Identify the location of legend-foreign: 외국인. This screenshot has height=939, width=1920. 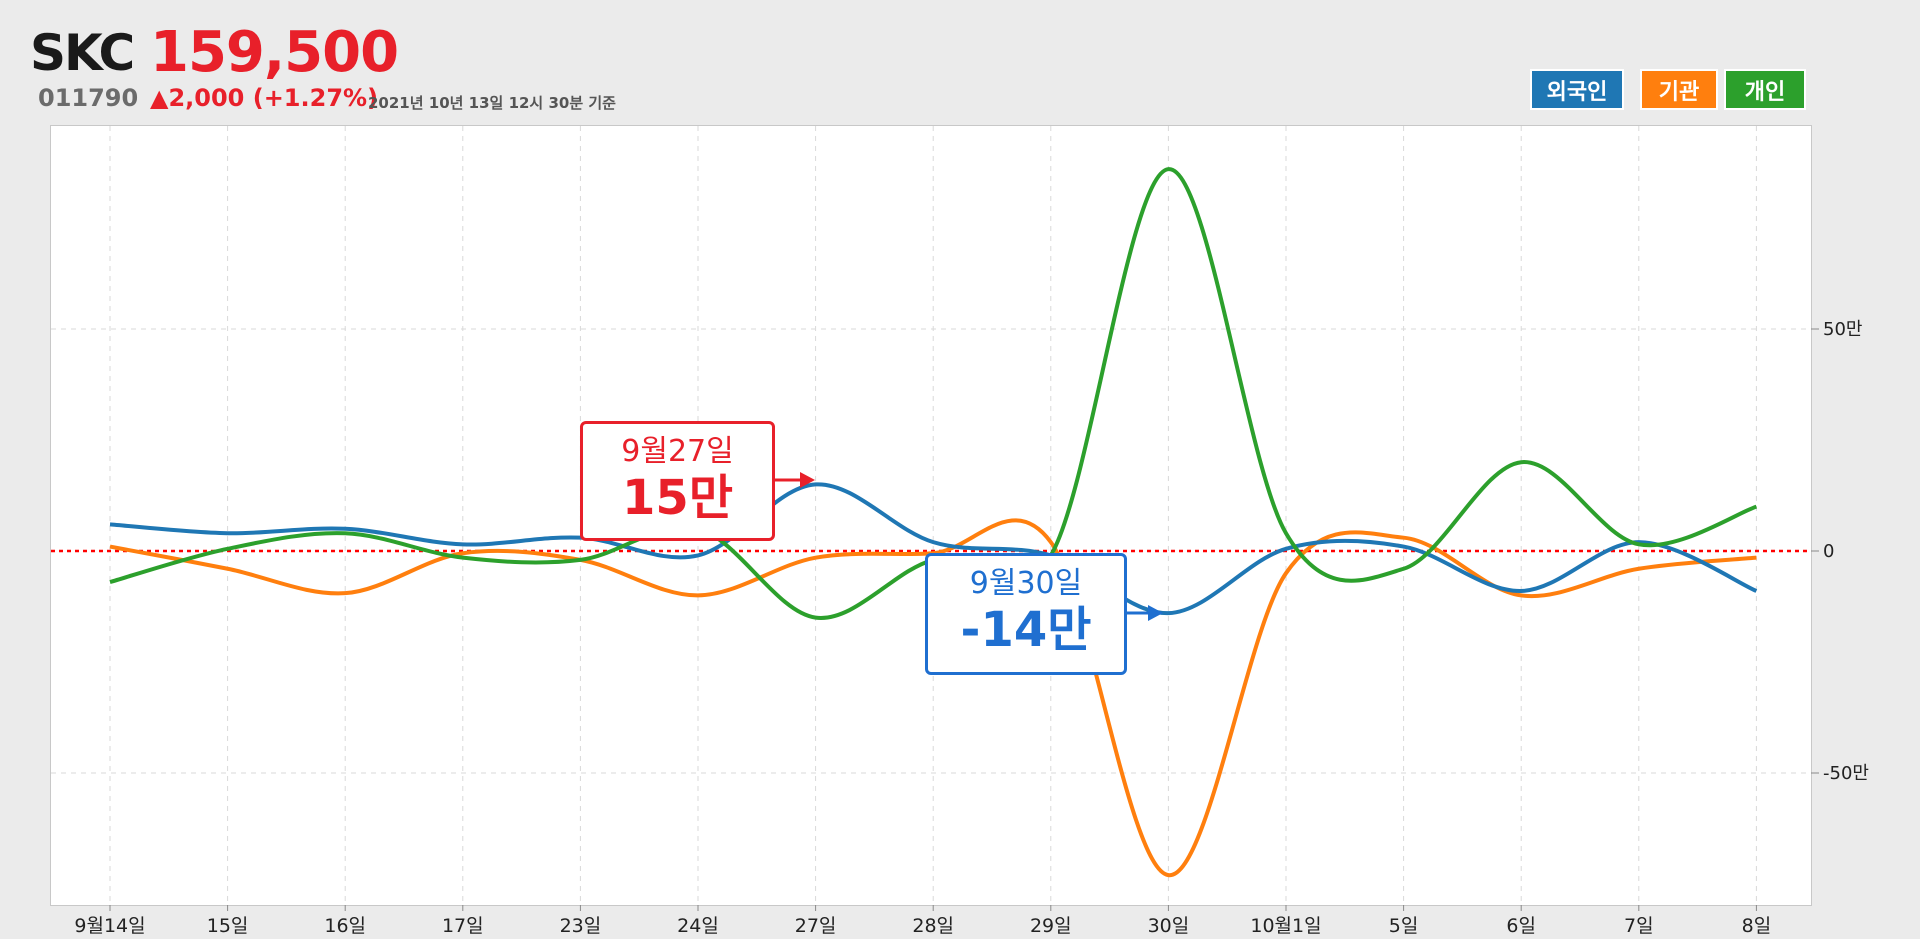
(1577, 89).